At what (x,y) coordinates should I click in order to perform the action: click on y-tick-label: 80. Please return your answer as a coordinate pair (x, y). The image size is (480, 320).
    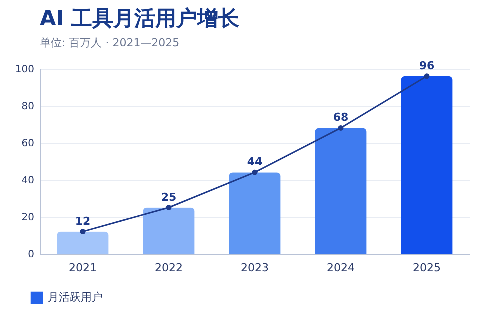
    Looking at the image, I should click on (28, 107).